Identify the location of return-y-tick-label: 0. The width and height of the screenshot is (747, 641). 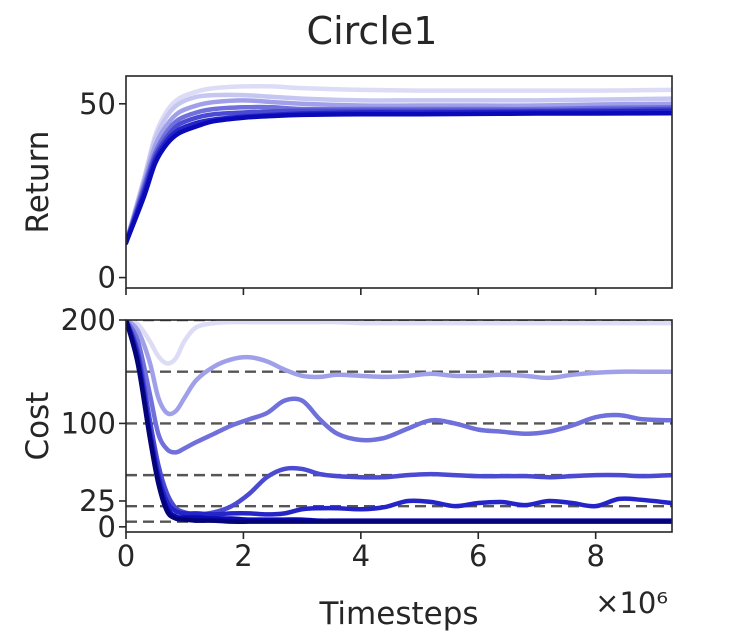
(107, 278).